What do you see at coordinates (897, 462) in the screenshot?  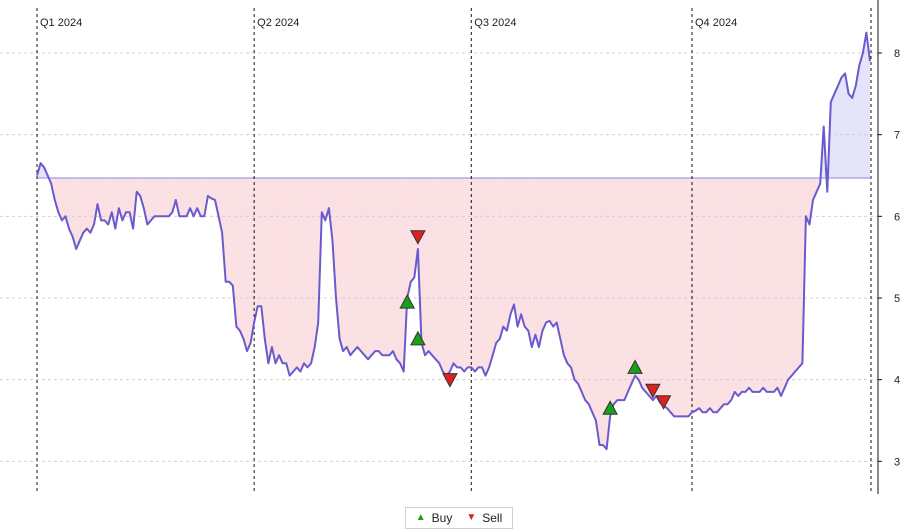 I see `y-tick-label: 3` at bounding box center [897, 462].